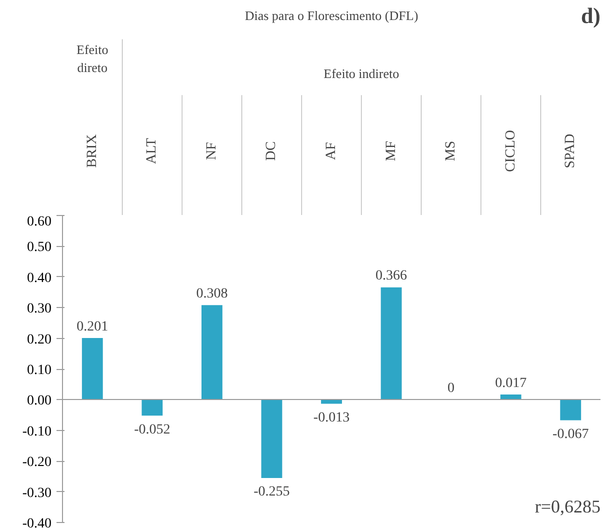 The image size is (612, 532). I want to click on y-tick-label: -0.40, so click(37, 524).